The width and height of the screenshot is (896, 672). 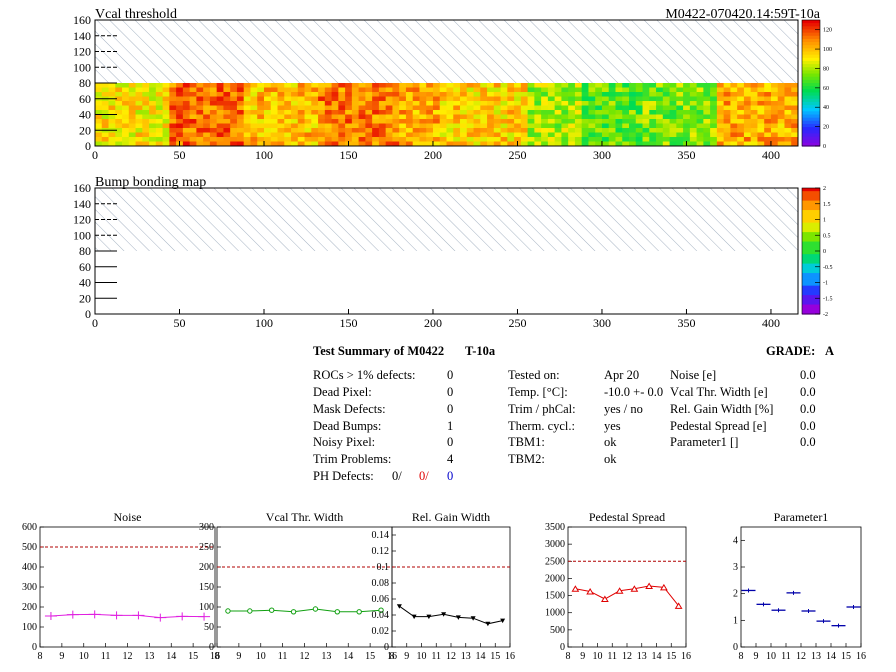 What do you see at coordinates (480, 351) in the screenshot?
I see `summary-run: T-10a` at bounding box center [480, 351].